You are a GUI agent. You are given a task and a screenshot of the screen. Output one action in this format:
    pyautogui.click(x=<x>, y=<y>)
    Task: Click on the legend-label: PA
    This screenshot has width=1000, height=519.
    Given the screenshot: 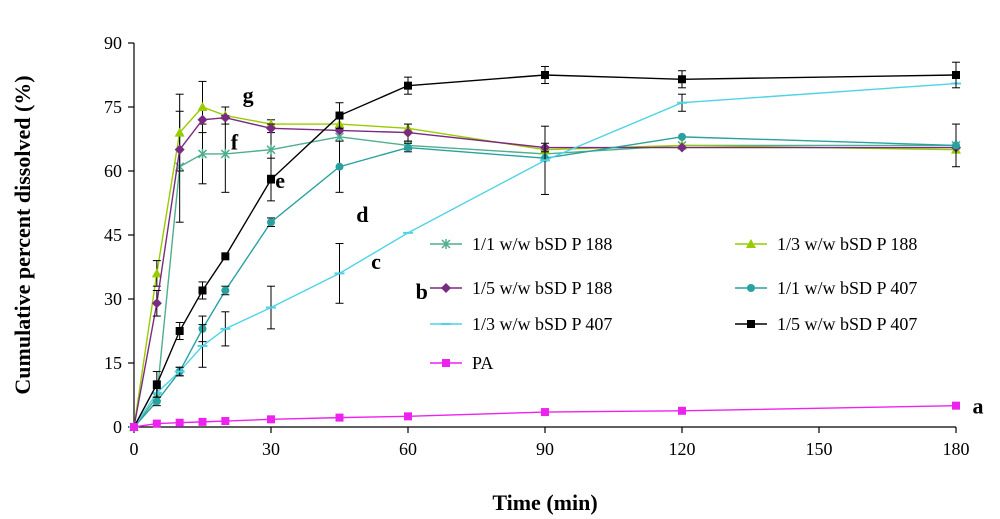 What is the action you would take?
    pyautogui.click(x=482, y=363)
    